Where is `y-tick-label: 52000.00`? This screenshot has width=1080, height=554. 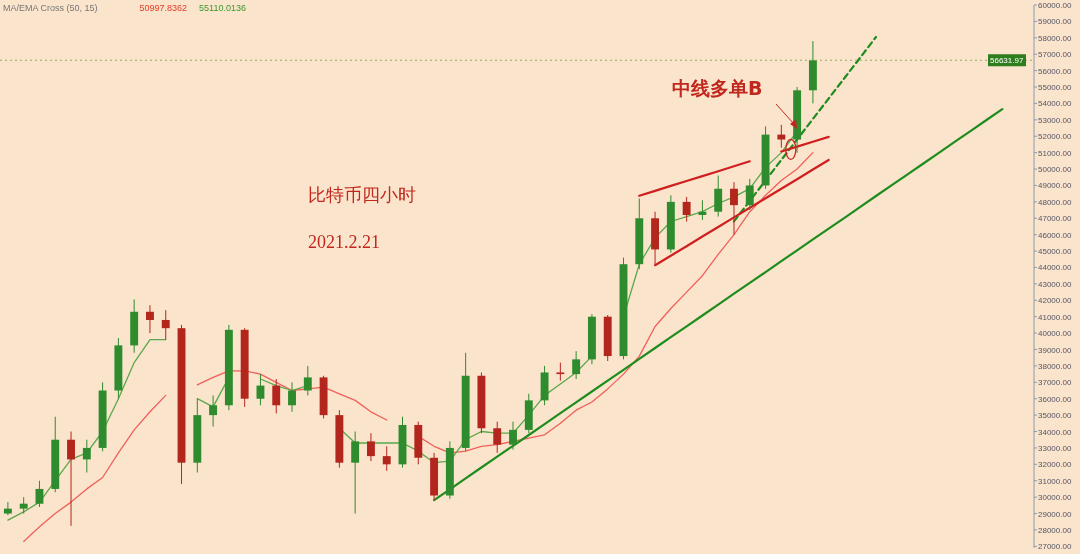
y-tick-label: 52000.00 is located at coordinates (1055, 137).